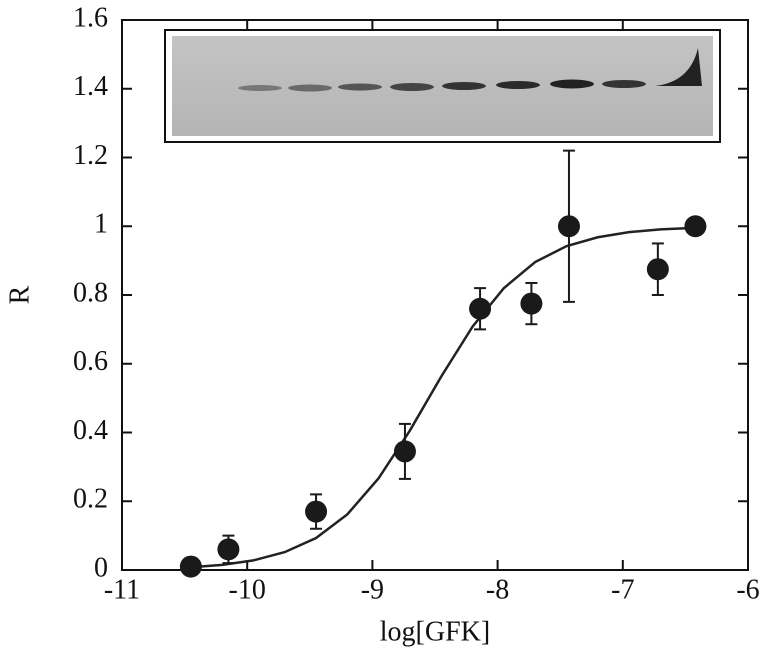  What do you see at coordinates (372, 589) in the screenshot?
I see `x-tick-label: -9` at bounding box center [372, 589].